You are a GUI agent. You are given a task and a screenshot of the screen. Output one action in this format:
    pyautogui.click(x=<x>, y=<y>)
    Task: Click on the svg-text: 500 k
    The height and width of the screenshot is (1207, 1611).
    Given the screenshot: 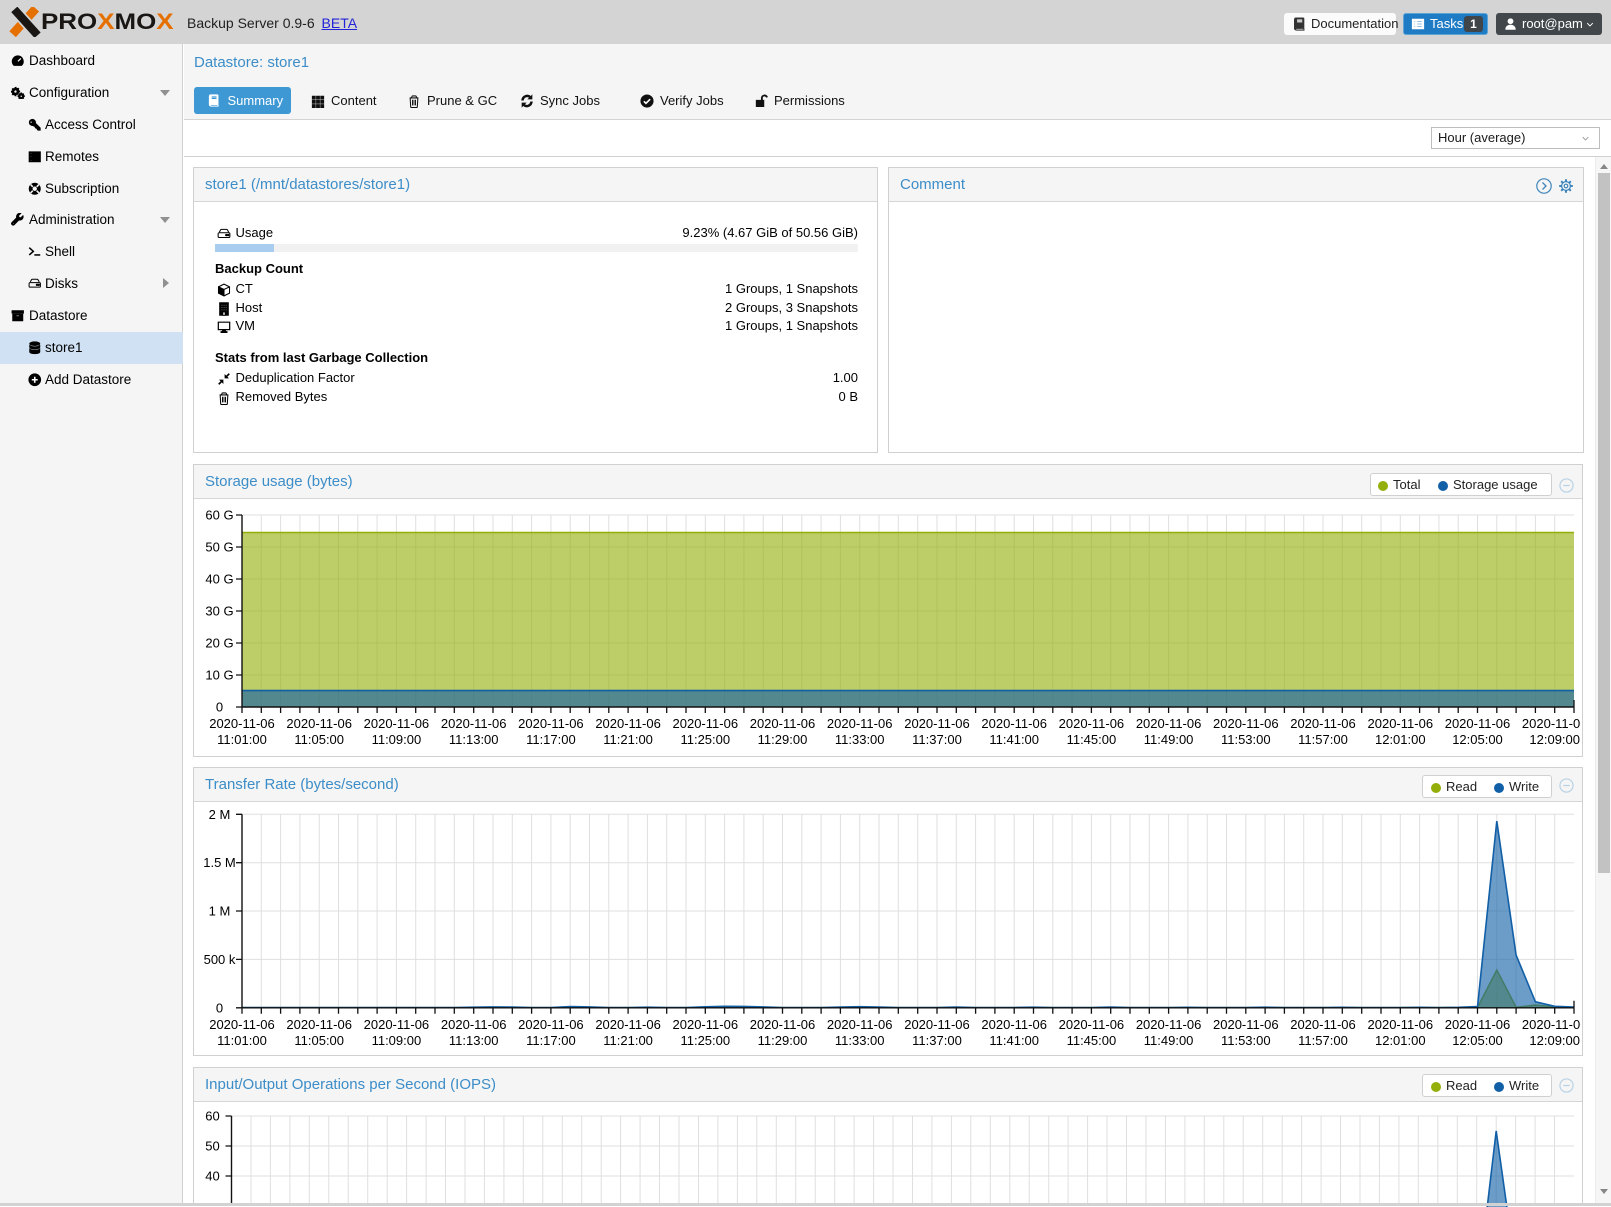 What is the action you would take?
    pyautogui.click(x=220, y=959)
    